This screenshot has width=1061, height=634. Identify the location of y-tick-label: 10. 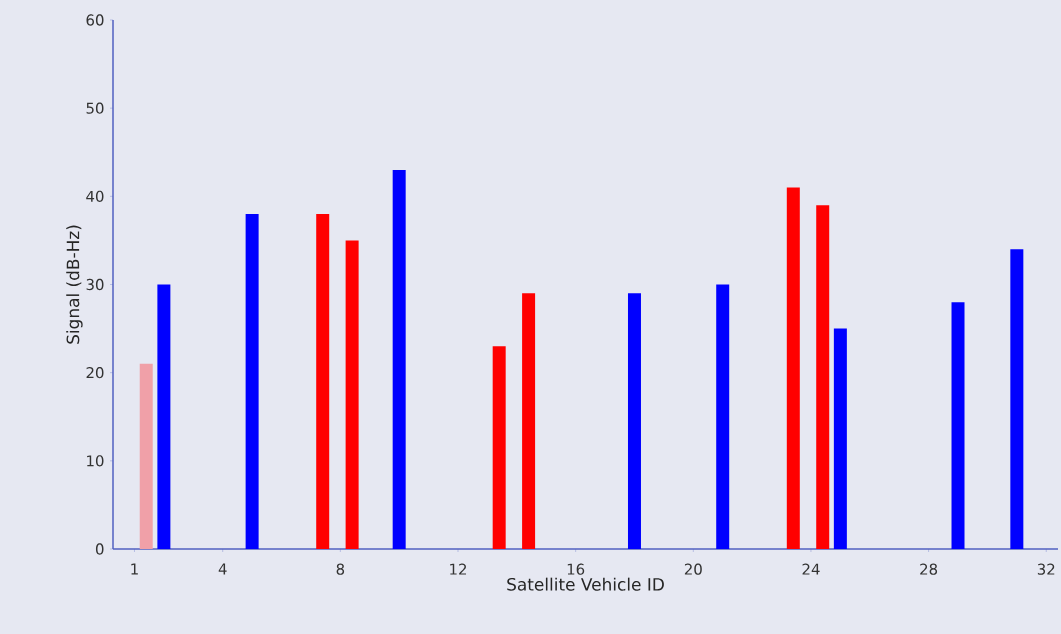
(95, 461).